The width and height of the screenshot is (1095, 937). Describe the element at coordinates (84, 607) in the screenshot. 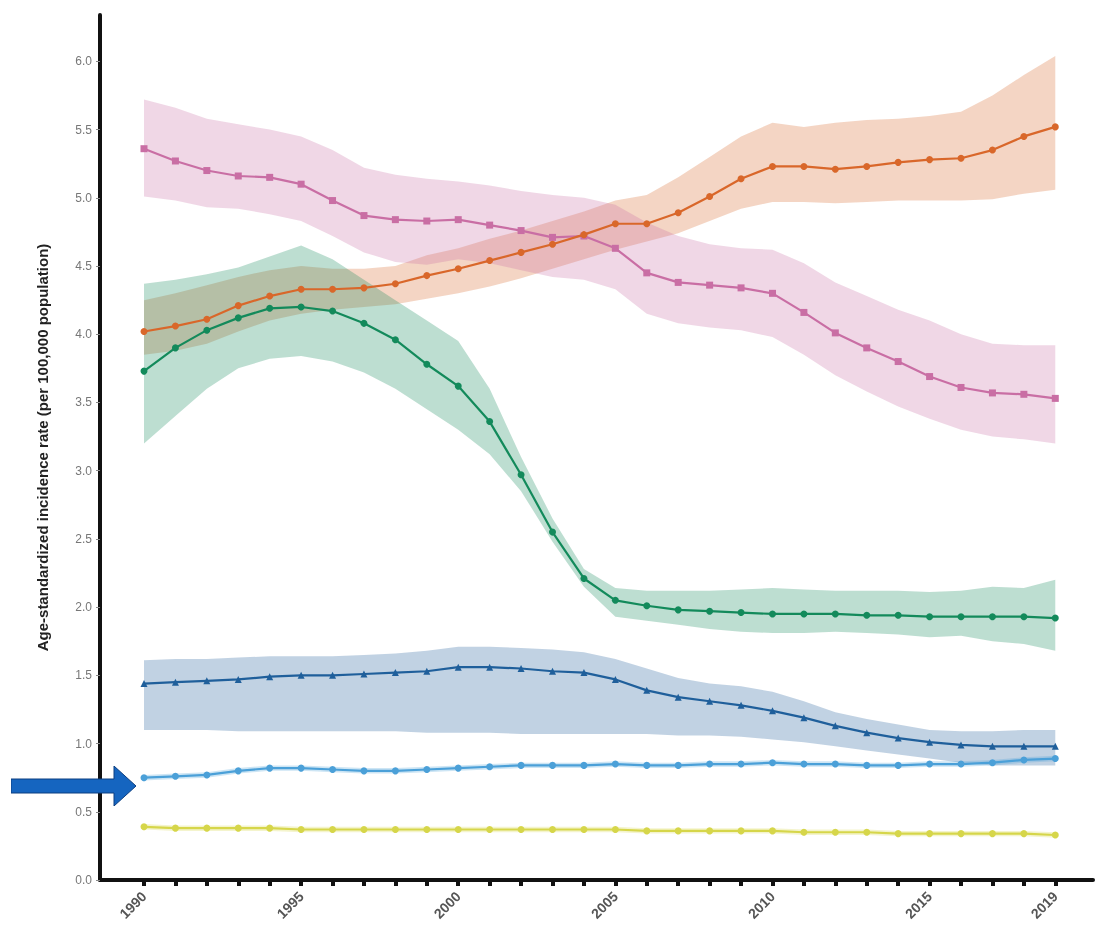

I see `y-tick-label: 2.0` at that location.